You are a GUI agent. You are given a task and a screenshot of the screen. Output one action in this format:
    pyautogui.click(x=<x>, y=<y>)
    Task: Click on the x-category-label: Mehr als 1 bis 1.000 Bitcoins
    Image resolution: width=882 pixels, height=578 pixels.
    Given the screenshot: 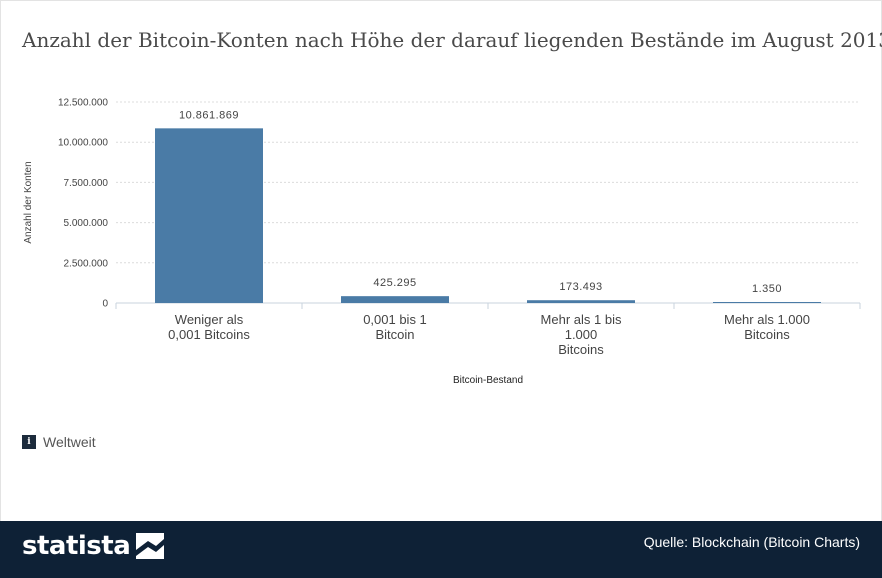 What is the action you would take?
    pyautogui.click(x=581, y=334)
    